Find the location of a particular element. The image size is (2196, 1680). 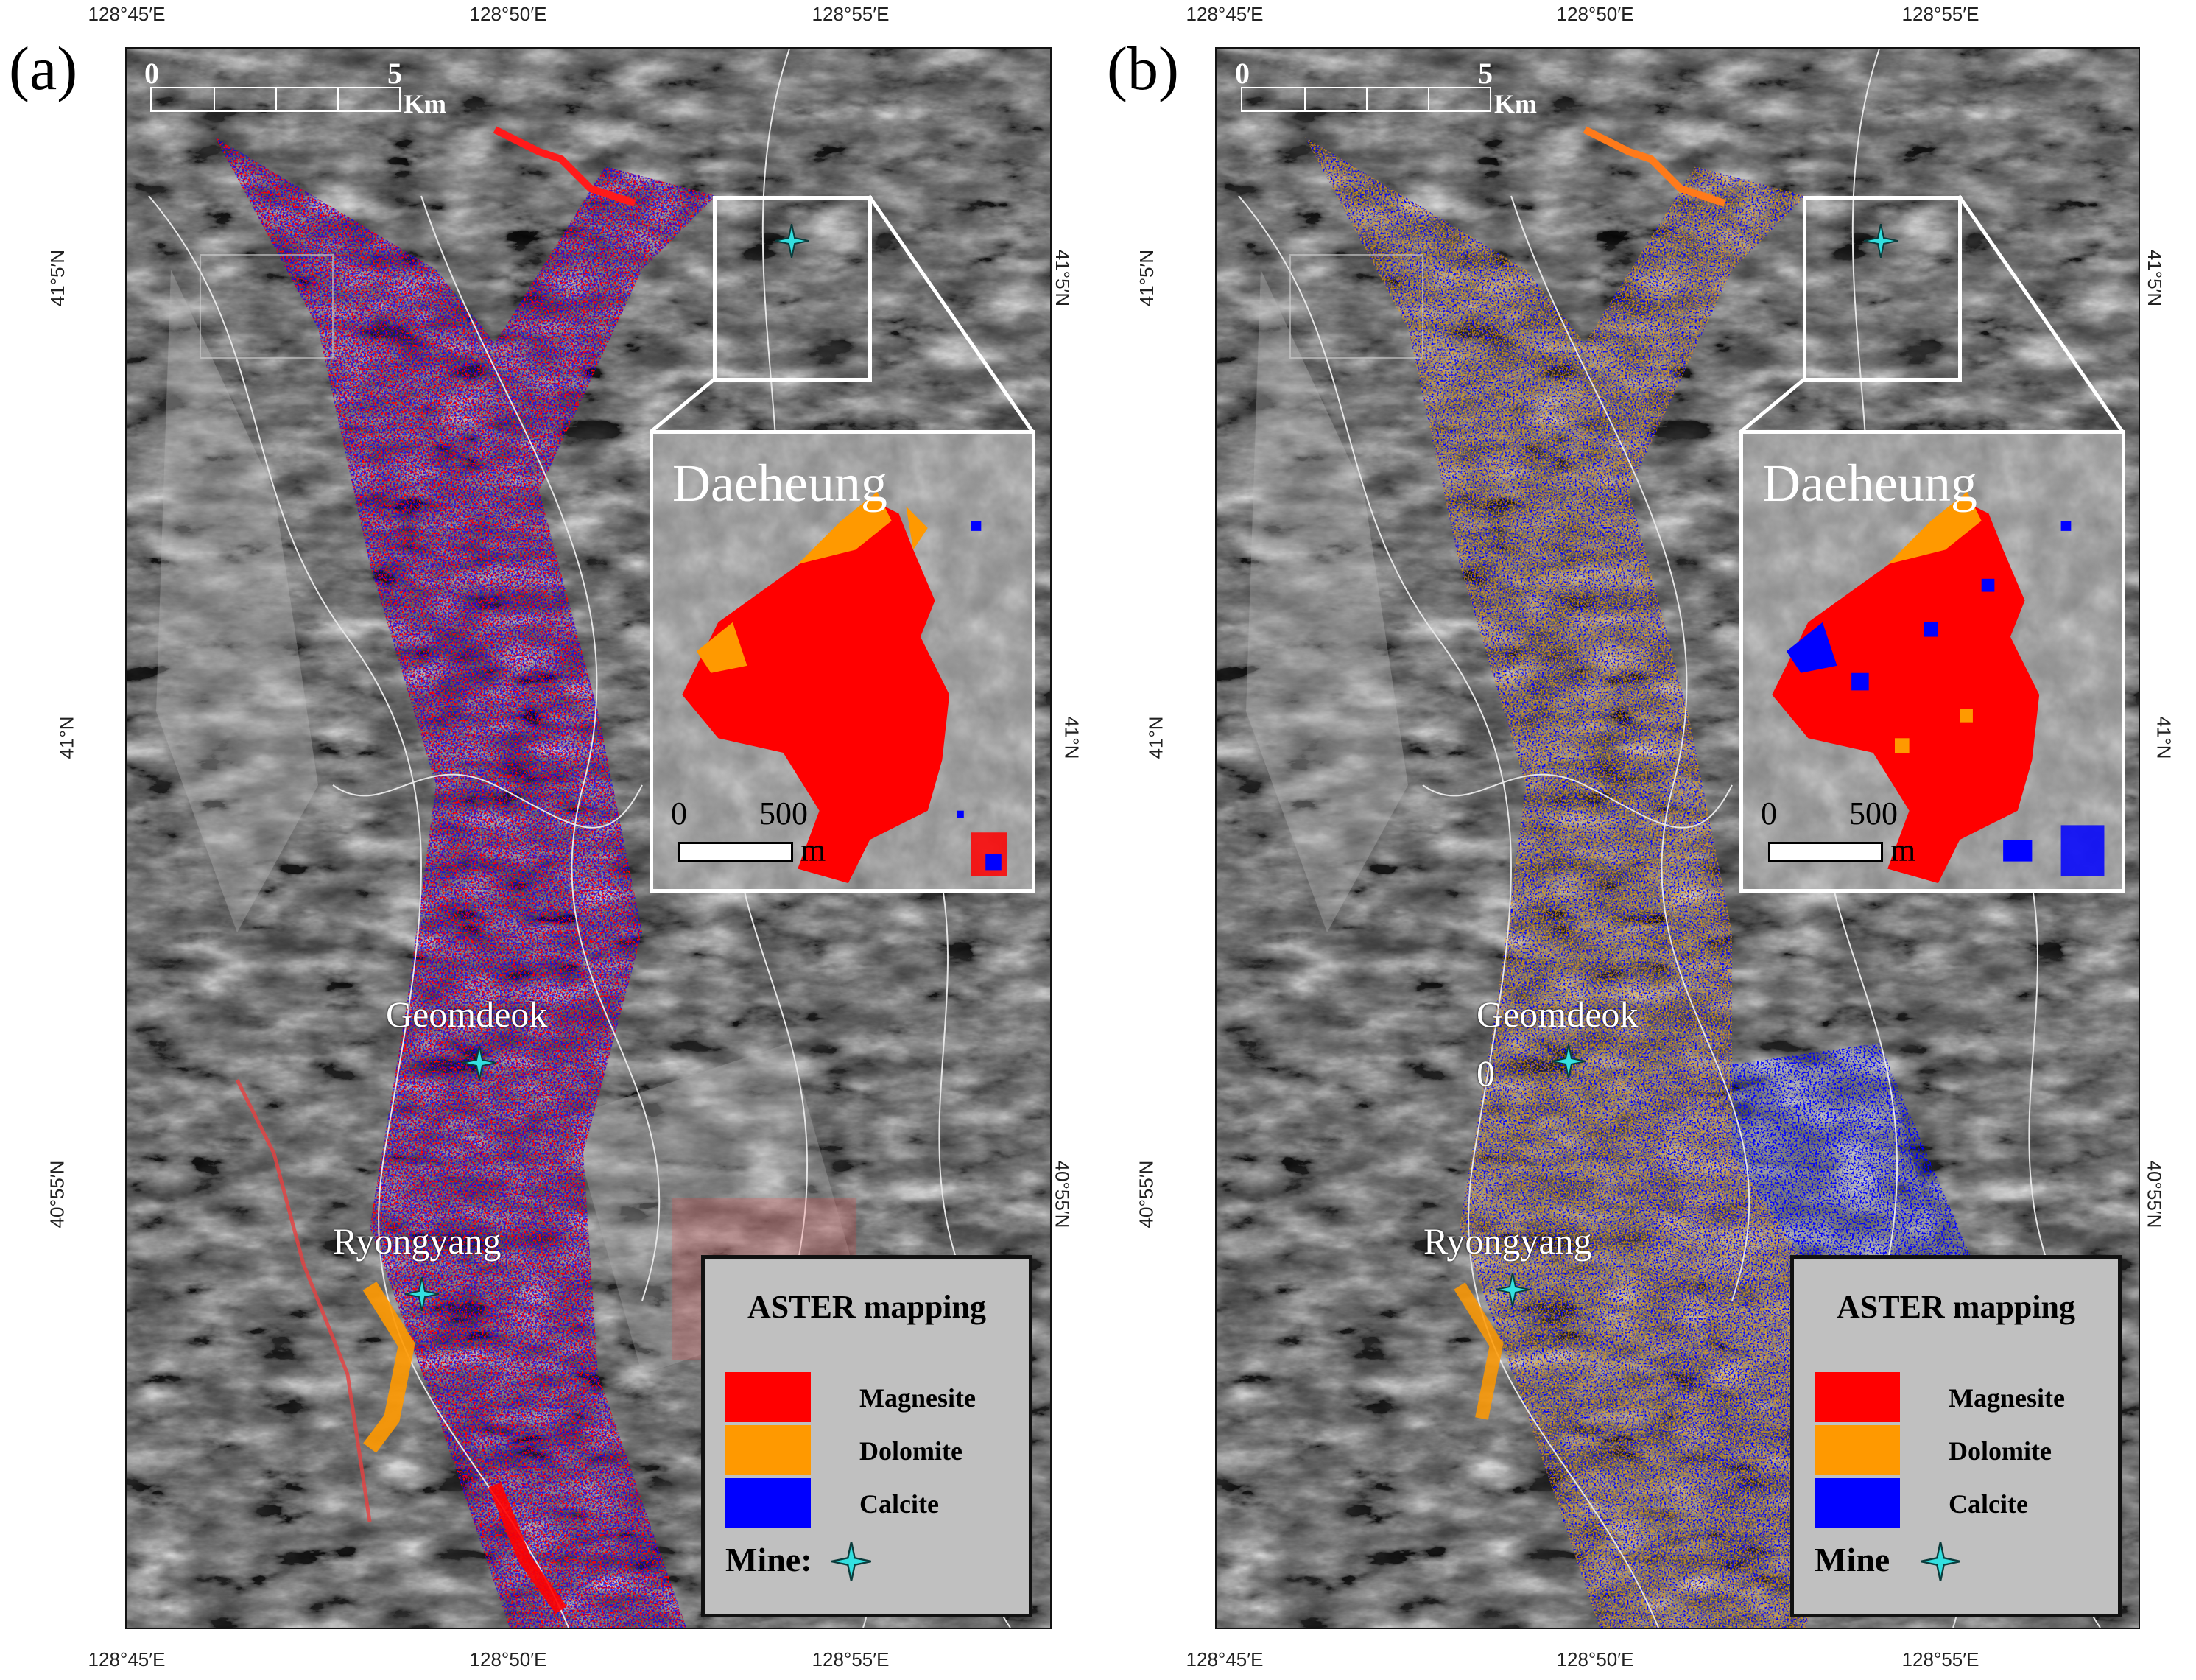

panel-label: (a) is located at coordinates (43, 69).